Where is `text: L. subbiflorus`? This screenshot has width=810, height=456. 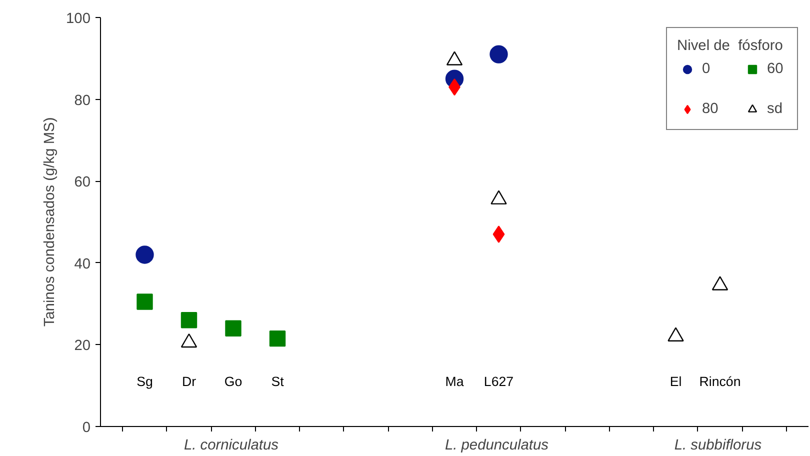 text: L. subbiflorus is located at coordinates (718, 446).